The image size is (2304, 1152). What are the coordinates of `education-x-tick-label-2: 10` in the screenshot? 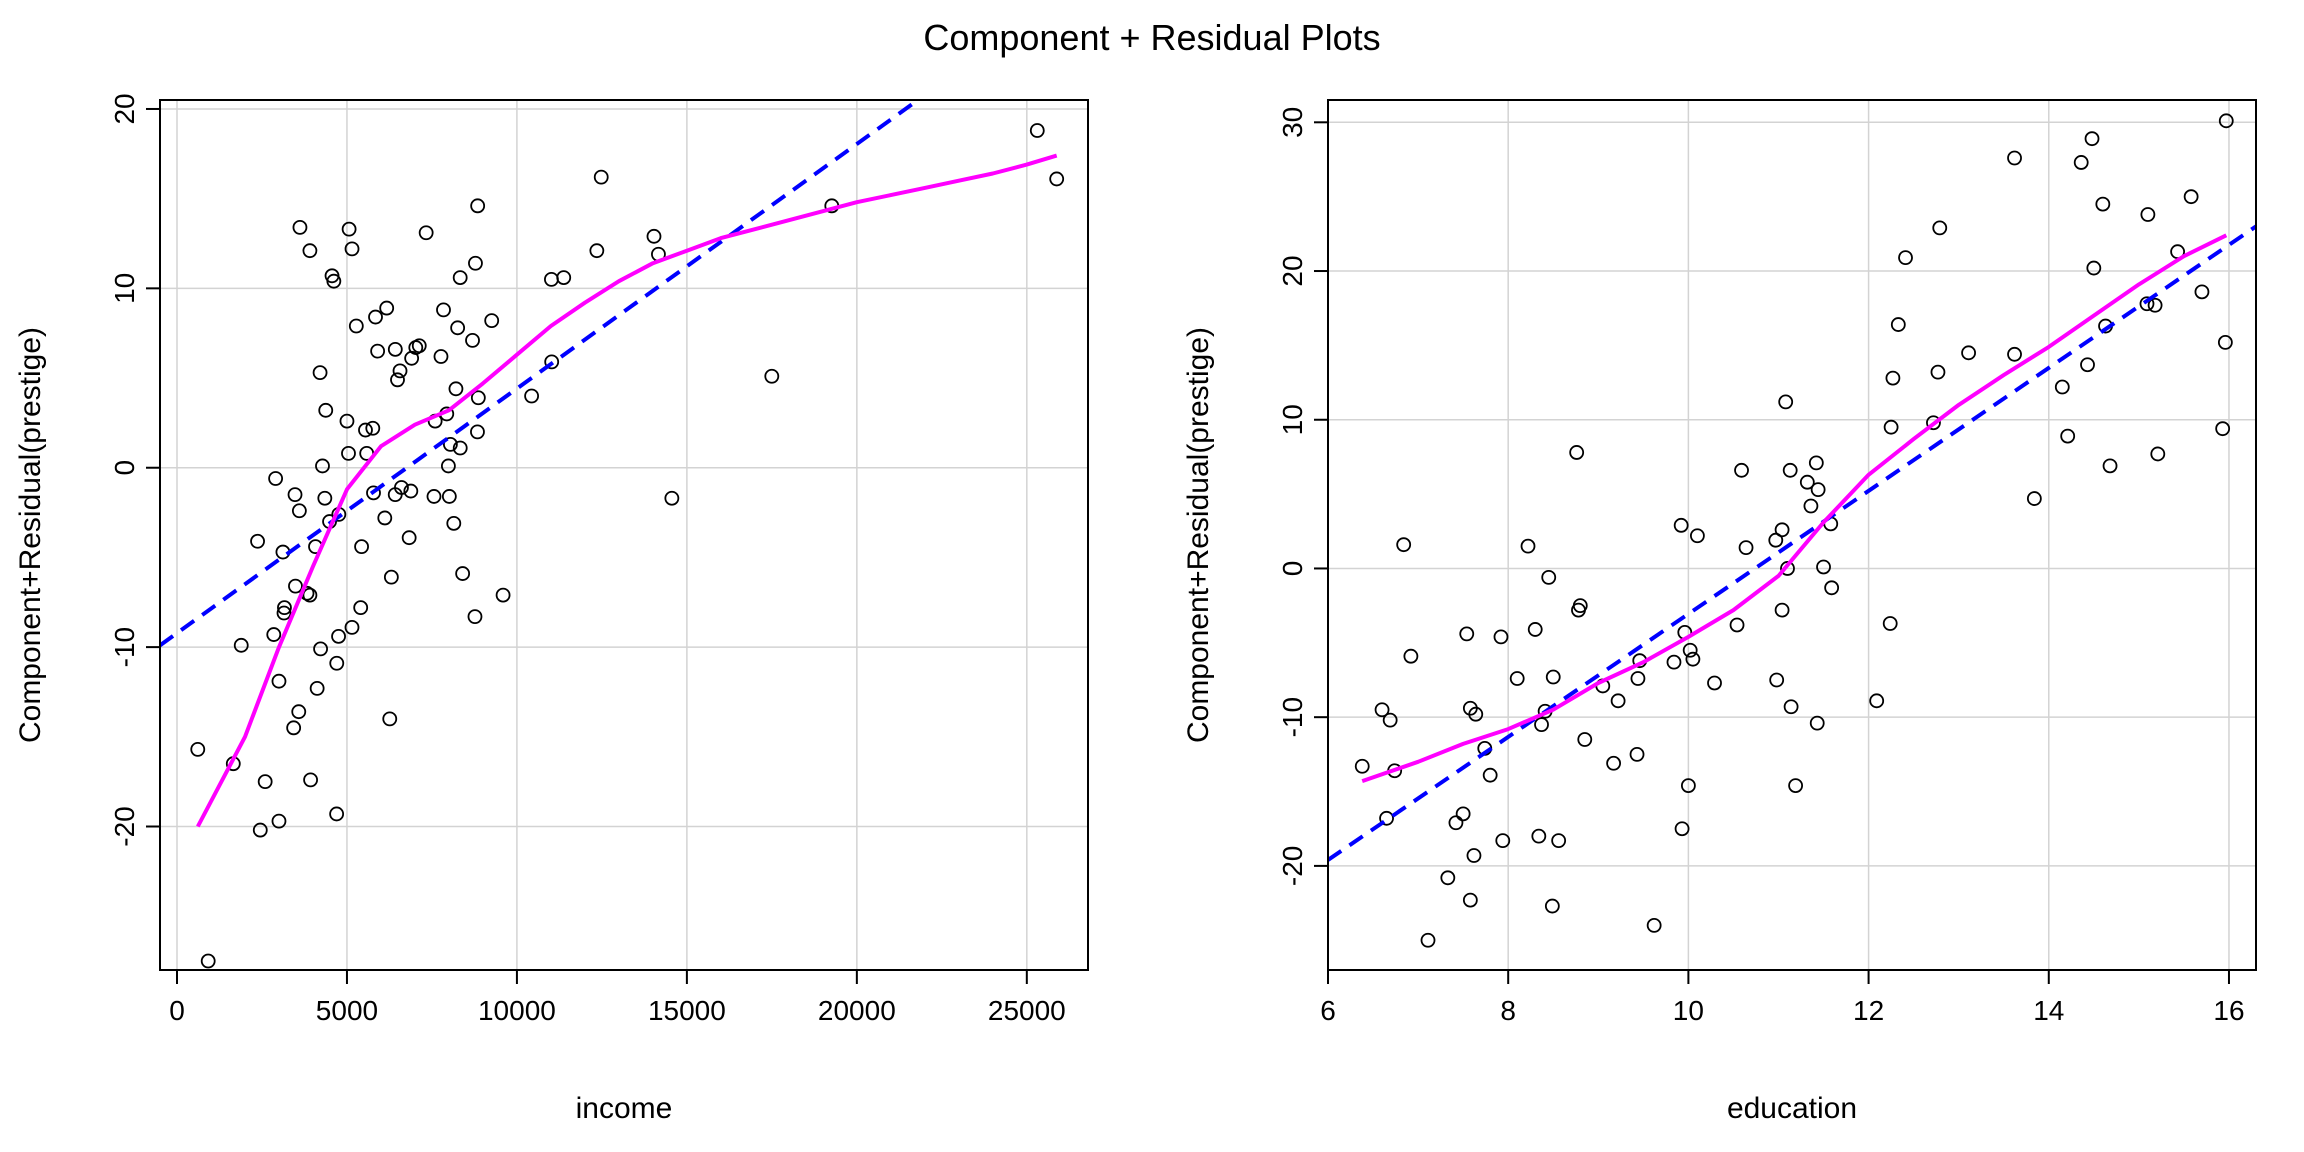 It's located at (1688, 1010).